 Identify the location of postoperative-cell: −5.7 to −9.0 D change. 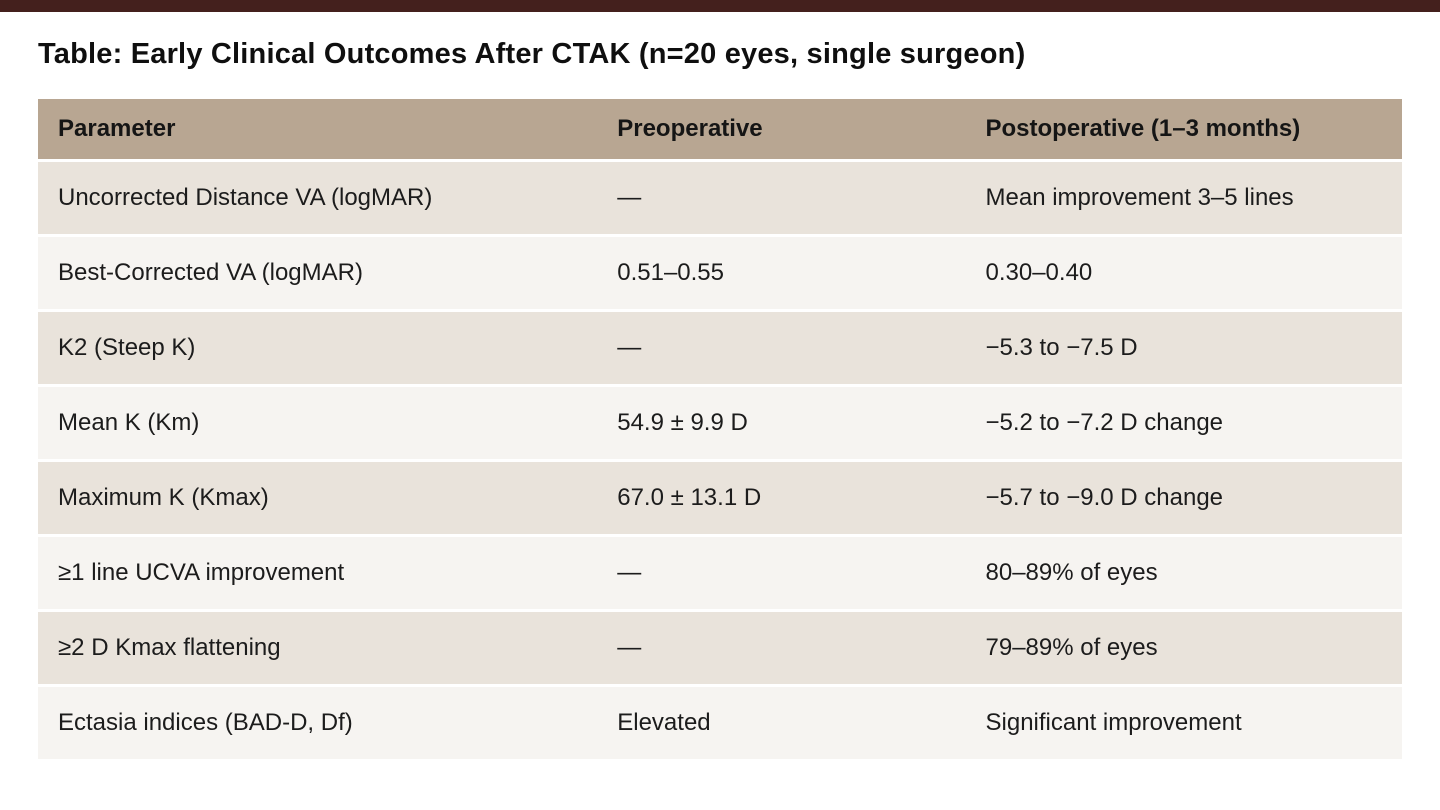
(1183, 498).